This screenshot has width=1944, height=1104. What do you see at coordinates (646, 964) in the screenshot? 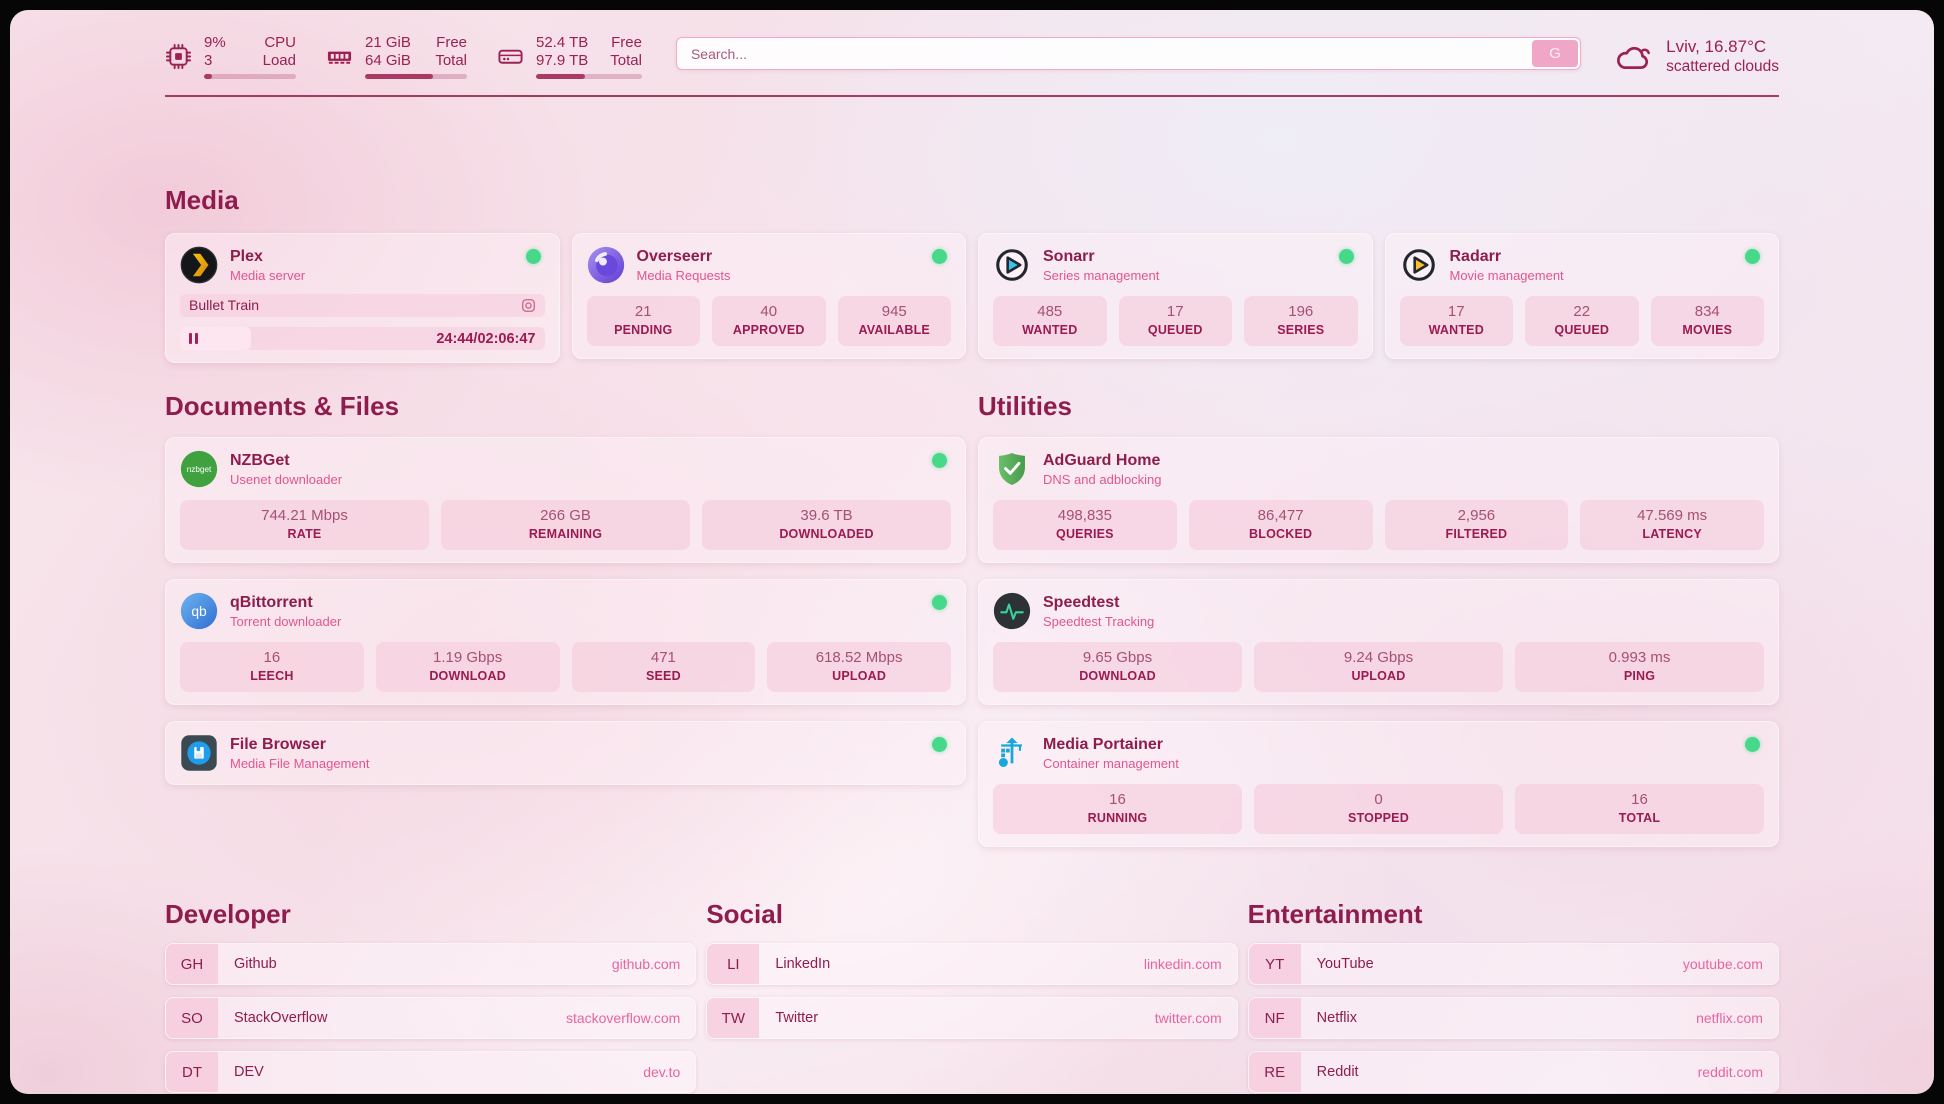
I see `bookmark-url: github.com` at bounding box center [646, 964].